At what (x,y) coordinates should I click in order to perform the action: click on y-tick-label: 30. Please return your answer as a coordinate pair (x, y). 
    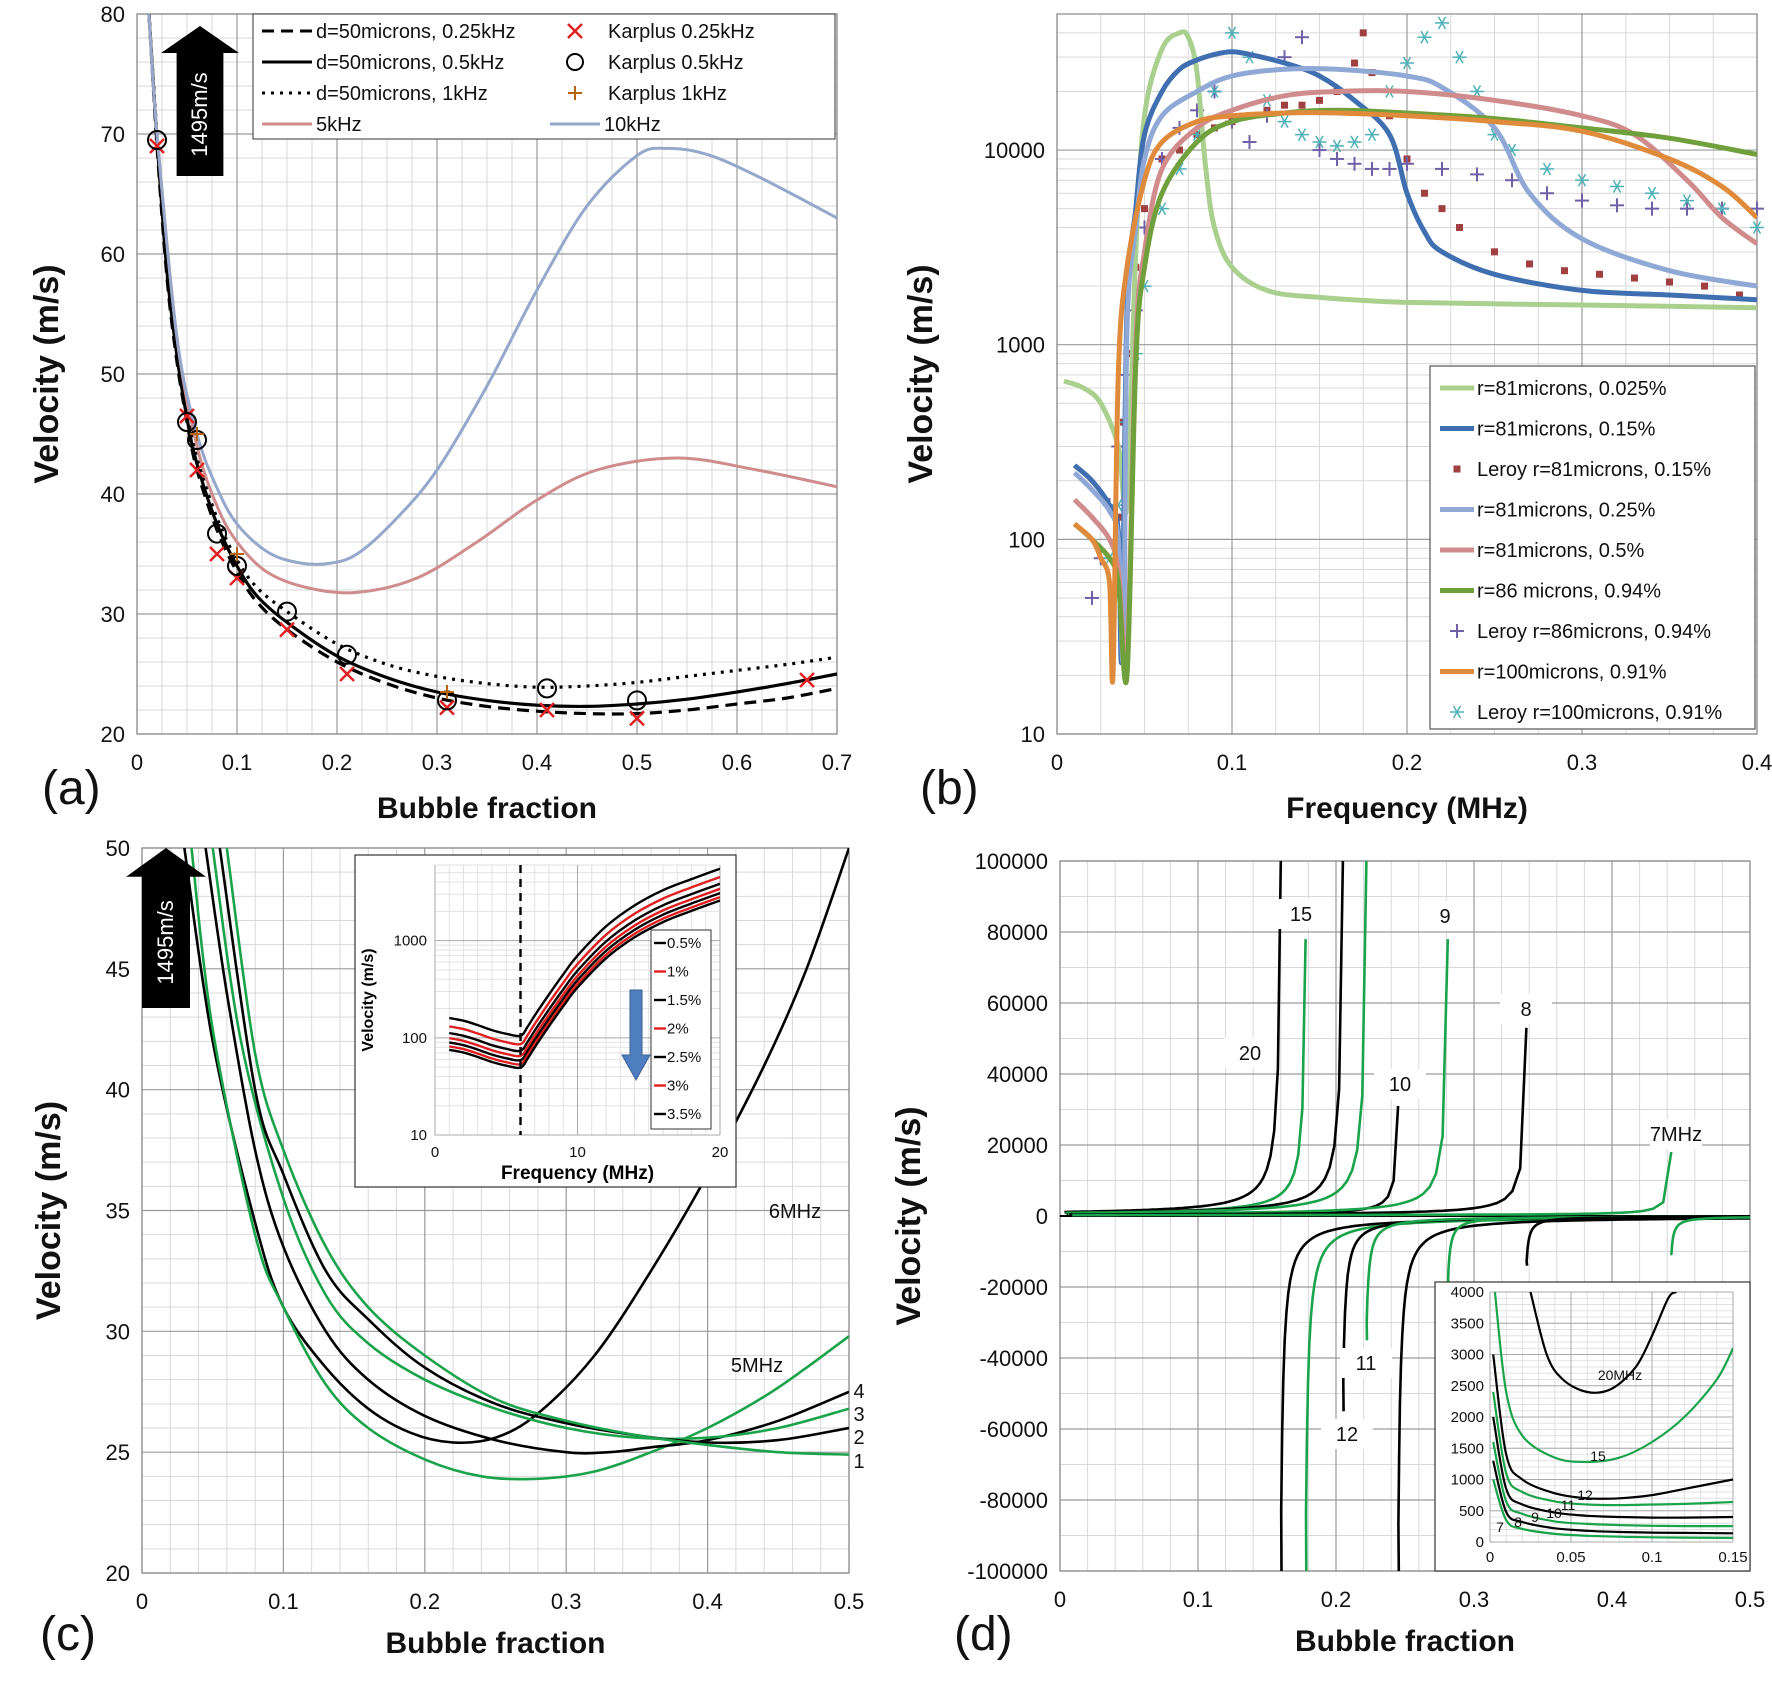
    Looking at the image, I should click on (113, 614).